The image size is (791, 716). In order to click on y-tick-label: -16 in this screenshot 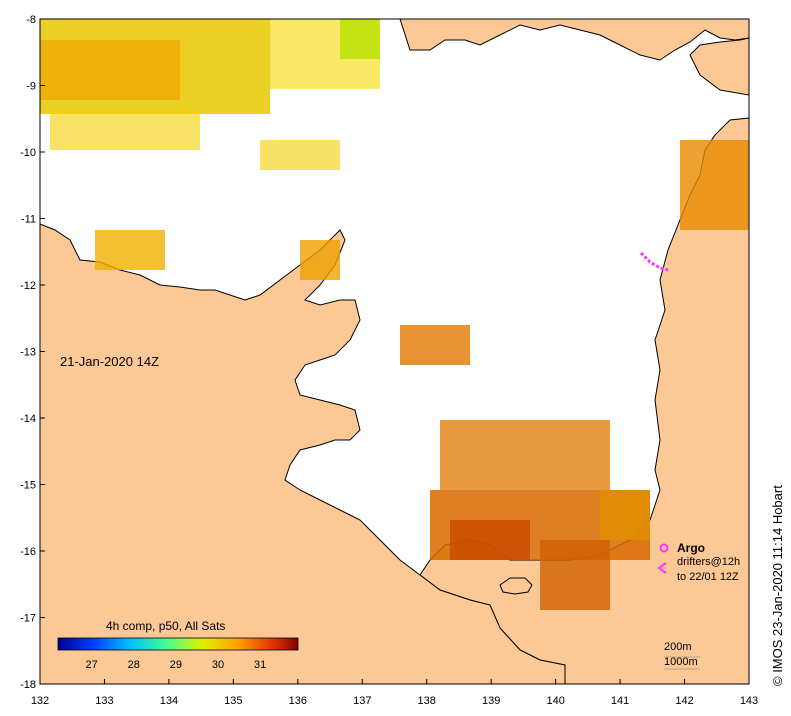, I will do `click(28, 552)`.